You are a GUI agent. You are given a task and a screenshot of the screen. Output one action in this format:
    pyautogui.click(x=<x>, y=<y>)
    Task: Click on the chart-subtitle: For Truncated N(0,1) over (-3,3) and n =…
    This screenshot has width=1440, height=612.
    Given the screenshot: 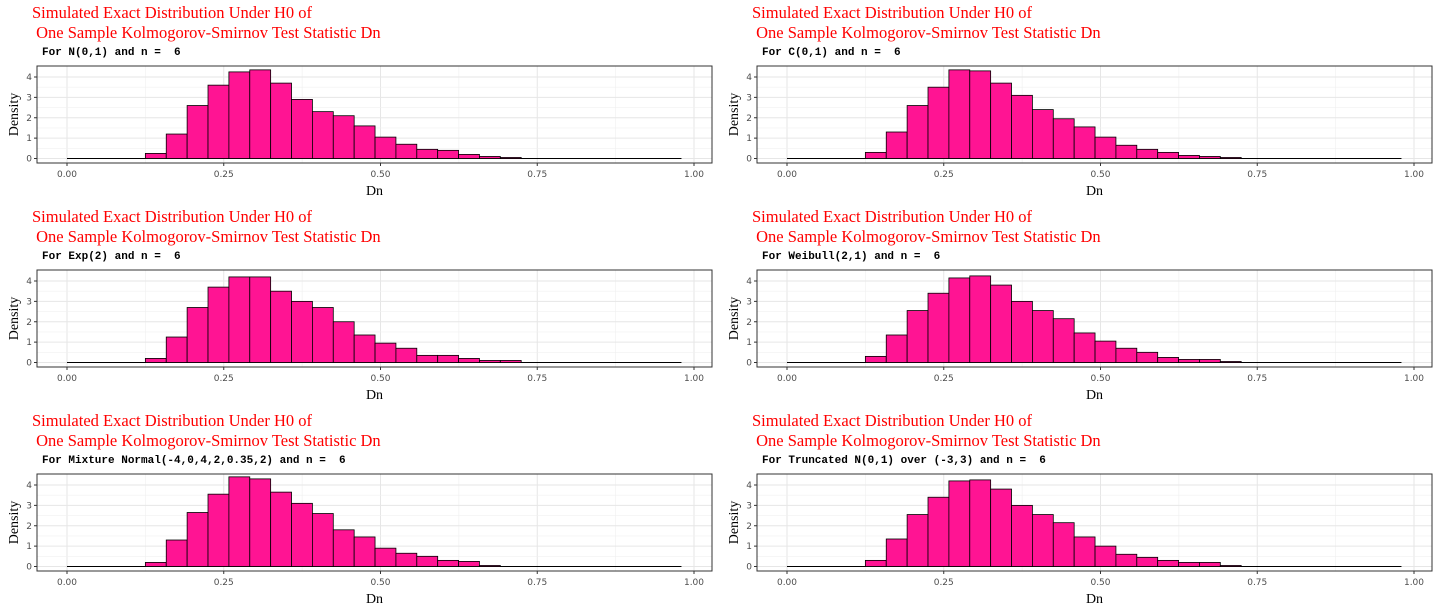 What is the action you would take?
    pyautogui.click(x=904, y=461)
    